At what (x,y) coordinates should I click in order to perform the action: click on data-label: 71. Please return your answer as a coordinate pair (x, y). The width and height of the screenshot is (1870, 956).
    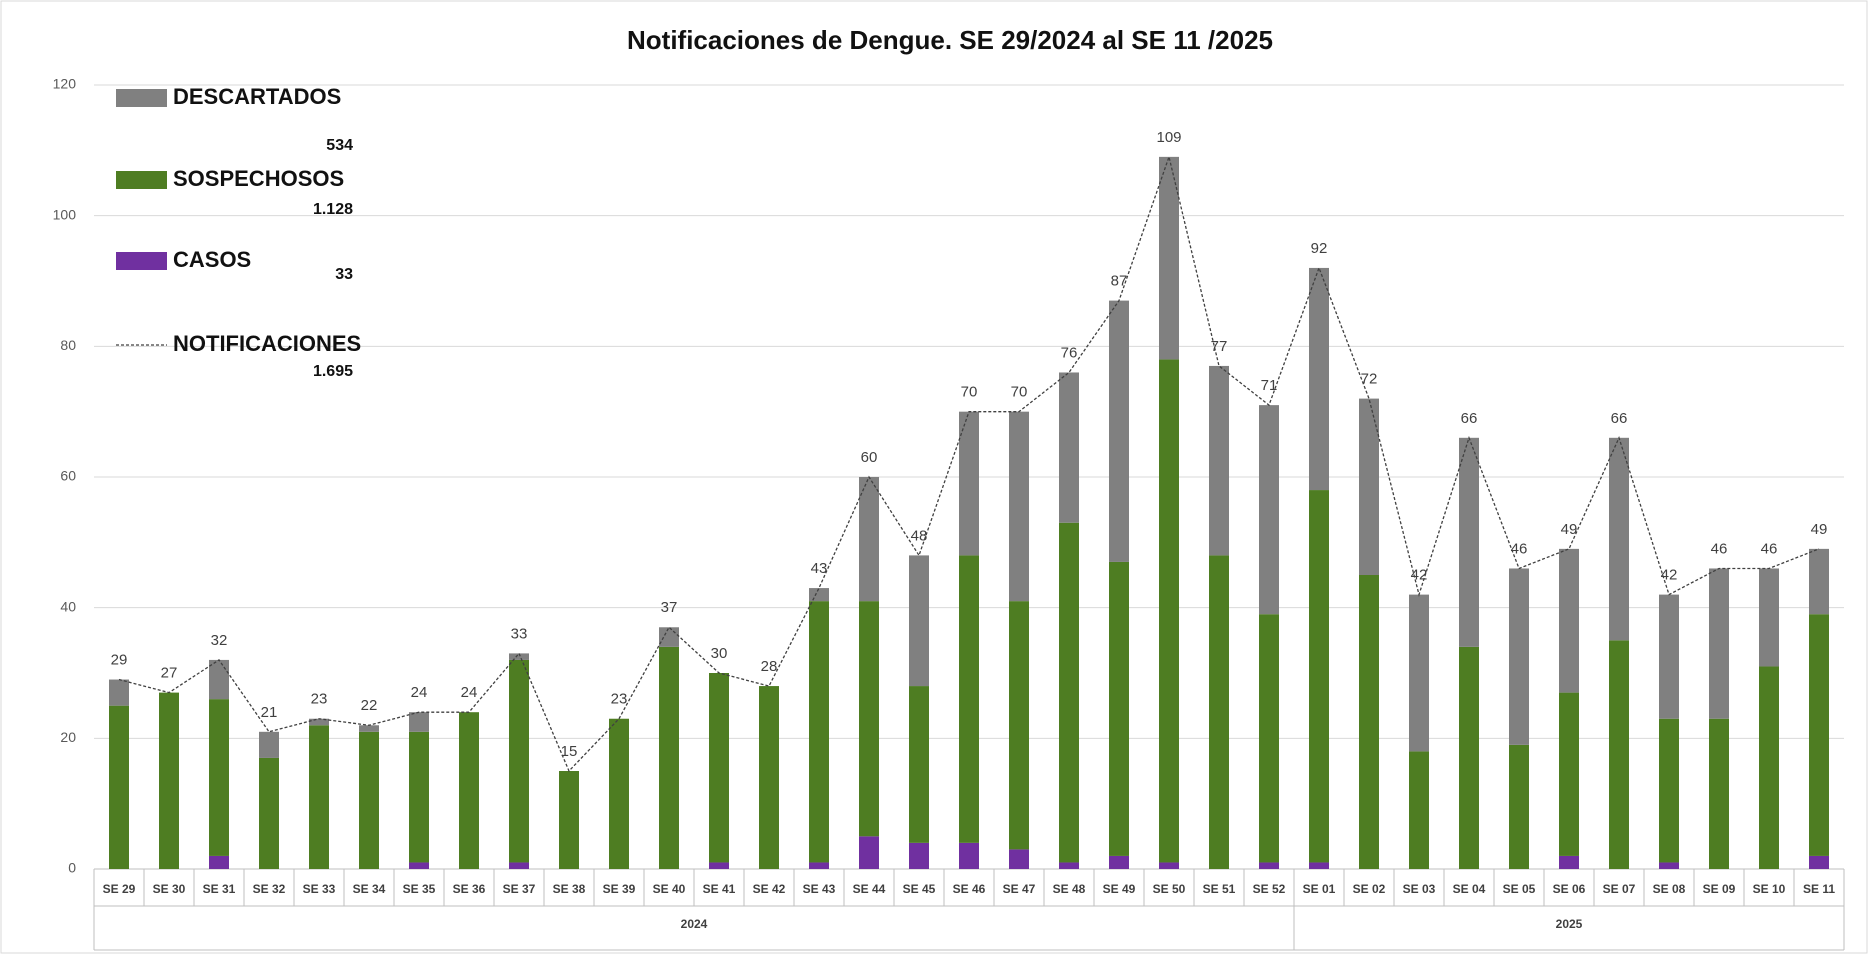
    Looking at the image, I should click on (1269, 385).